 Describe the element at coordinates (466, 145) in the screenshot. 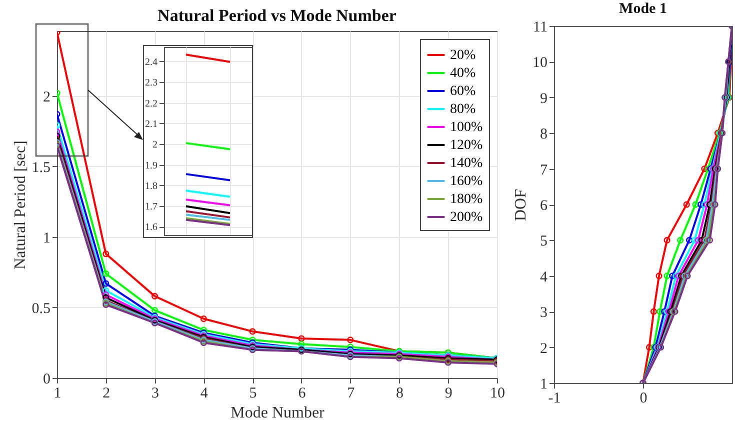

I see `legend-label: 120%` at that location.